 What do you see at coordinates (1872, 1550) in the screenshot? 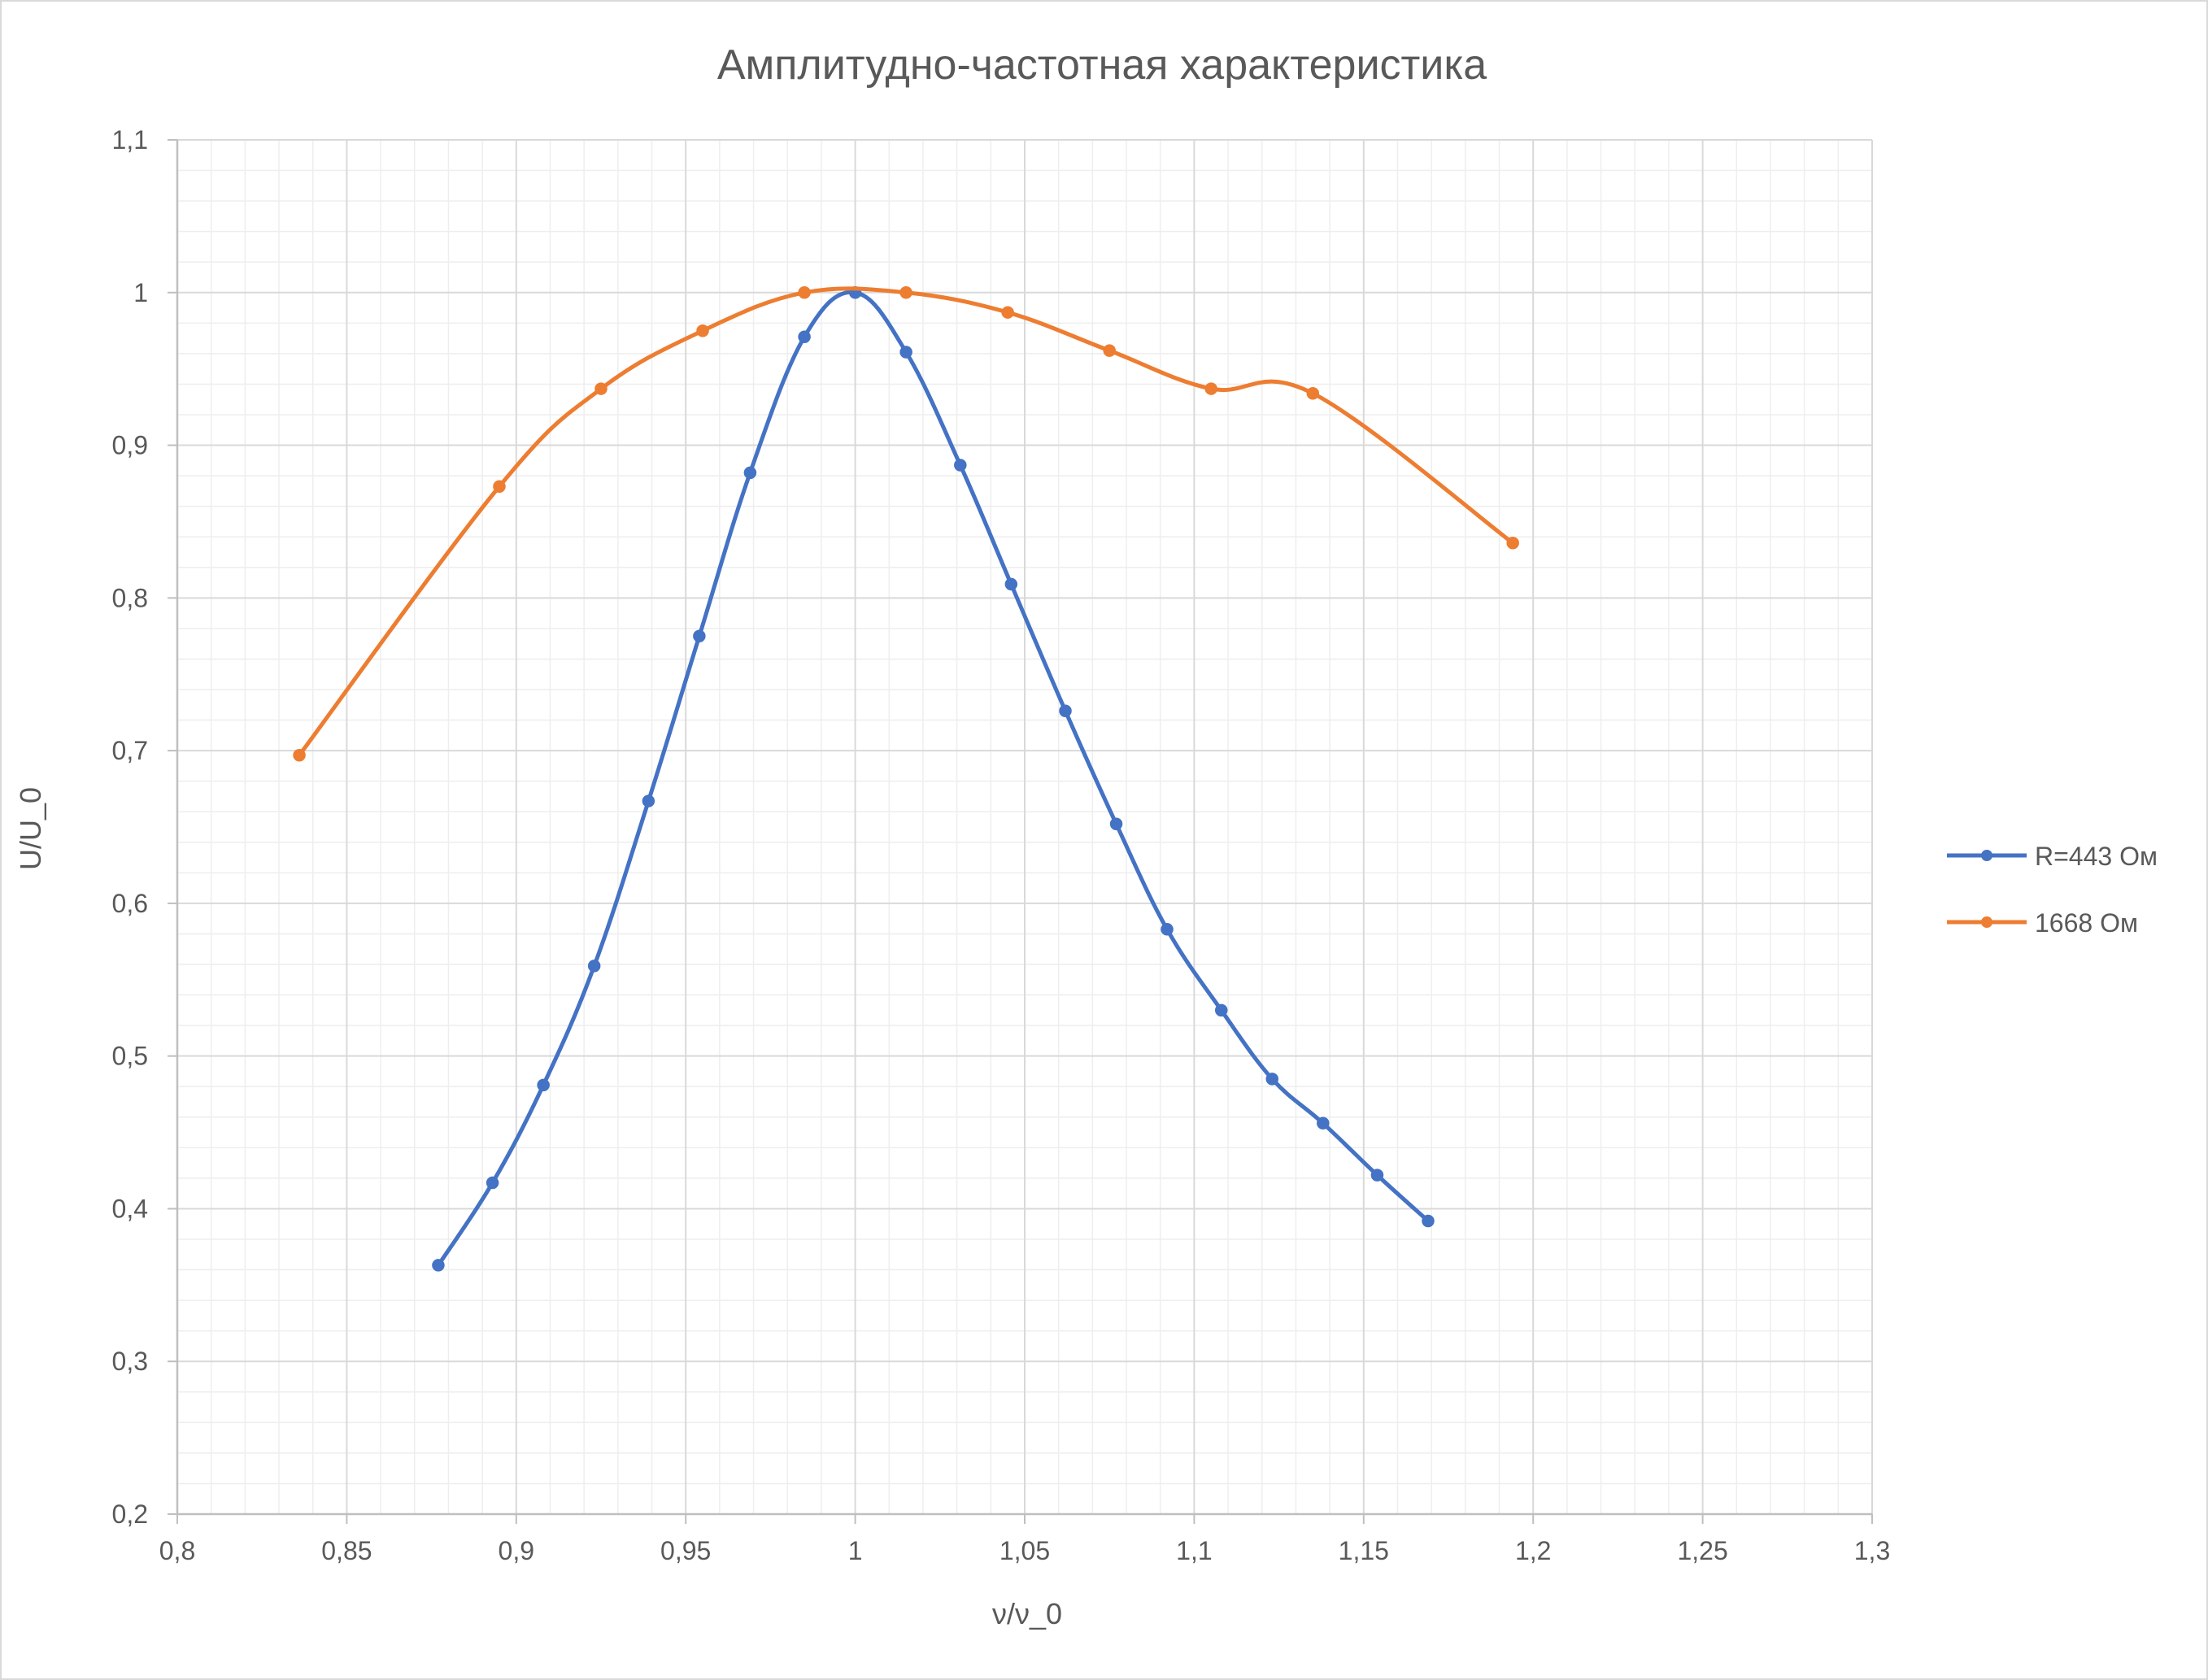
I see `x-tick-label: 1,3` at bounding box center [1872, 1550].